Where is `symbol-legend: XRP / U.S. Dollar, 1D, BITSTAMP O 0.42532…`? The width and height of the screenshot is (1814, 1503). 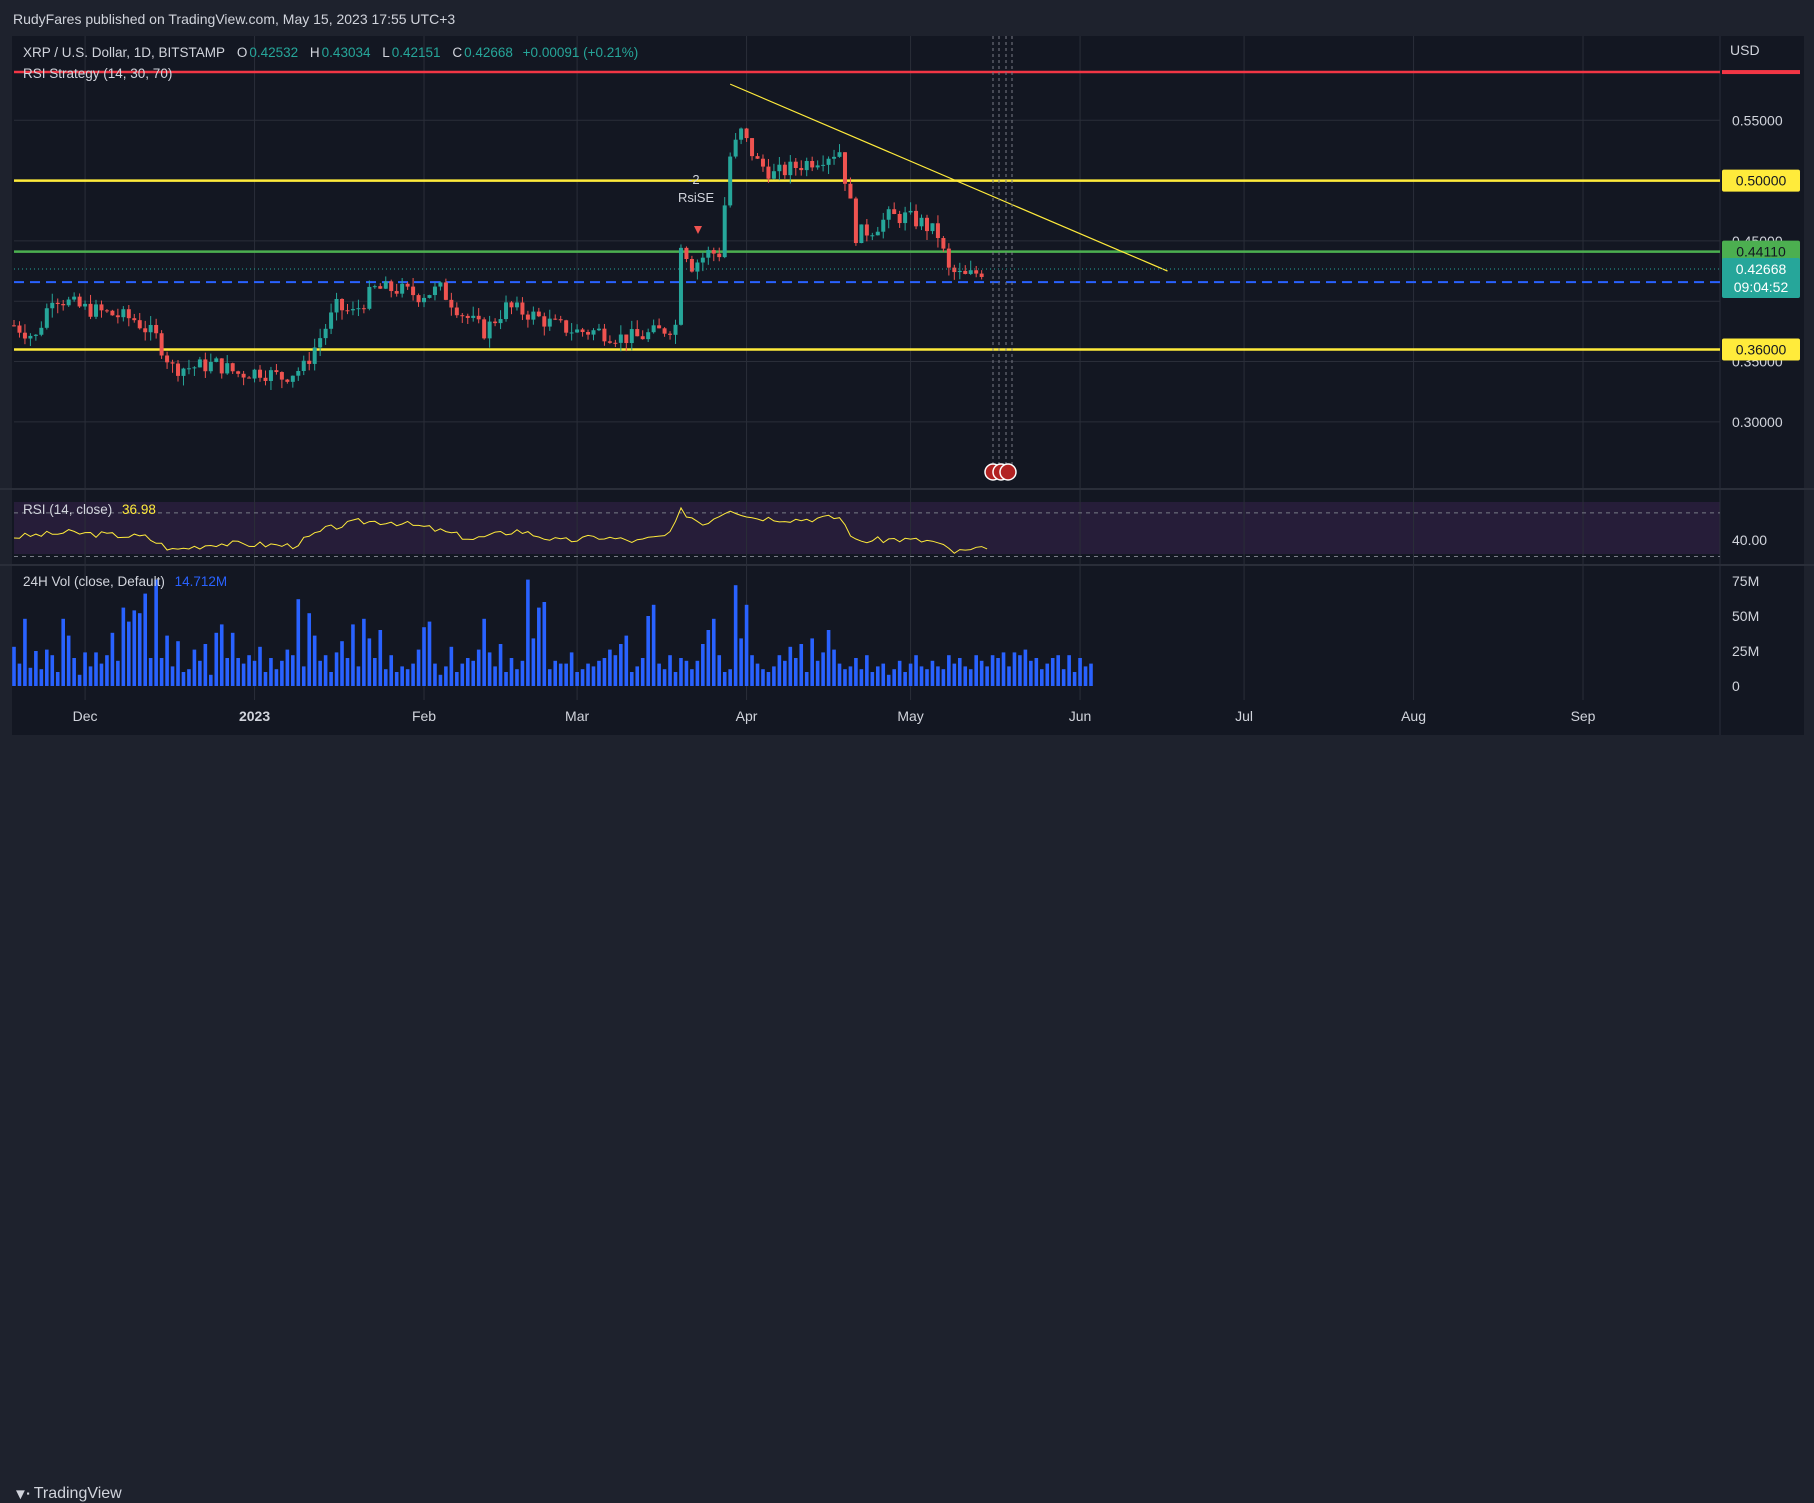 symbol-legend: XRP / U.S. Dollar, 1D, BITSTAMP O 0.42532… is located at coordinates (331, 52).